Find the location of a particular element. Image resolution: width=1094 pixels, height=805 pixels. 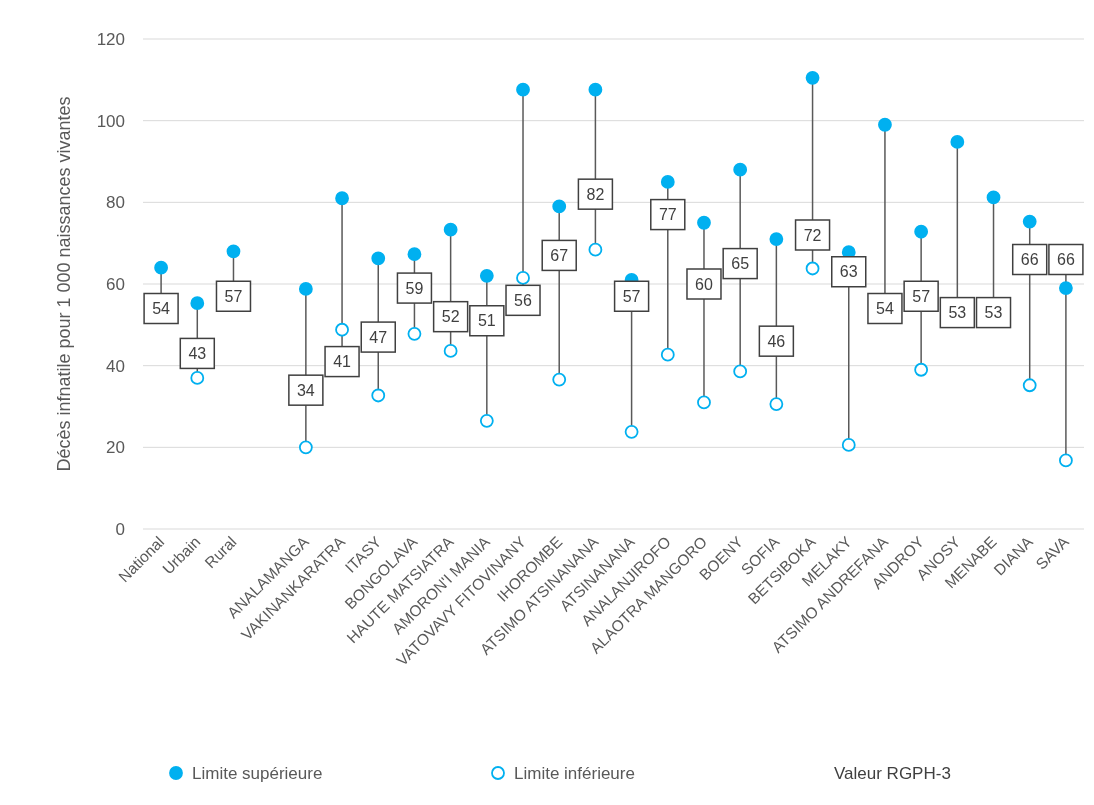

data-label: 63 is located at coordinates (848, 272).